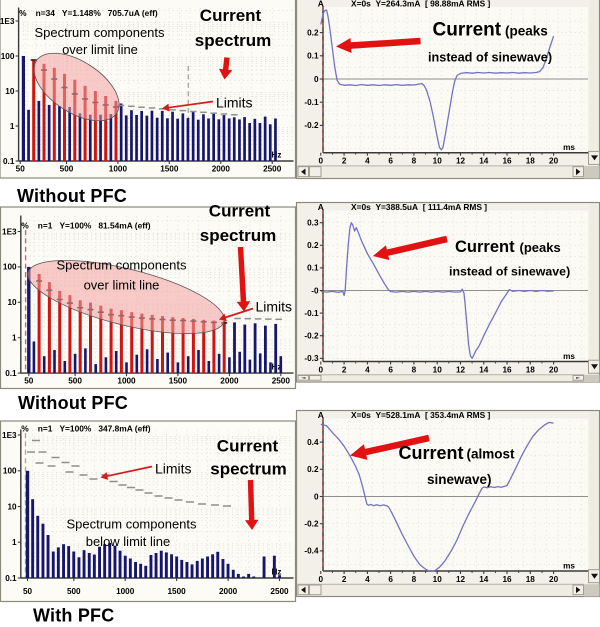 The height and width of the screenshot is (627, 600). I want to click on svg-text: 0.3, so click(313, 223).